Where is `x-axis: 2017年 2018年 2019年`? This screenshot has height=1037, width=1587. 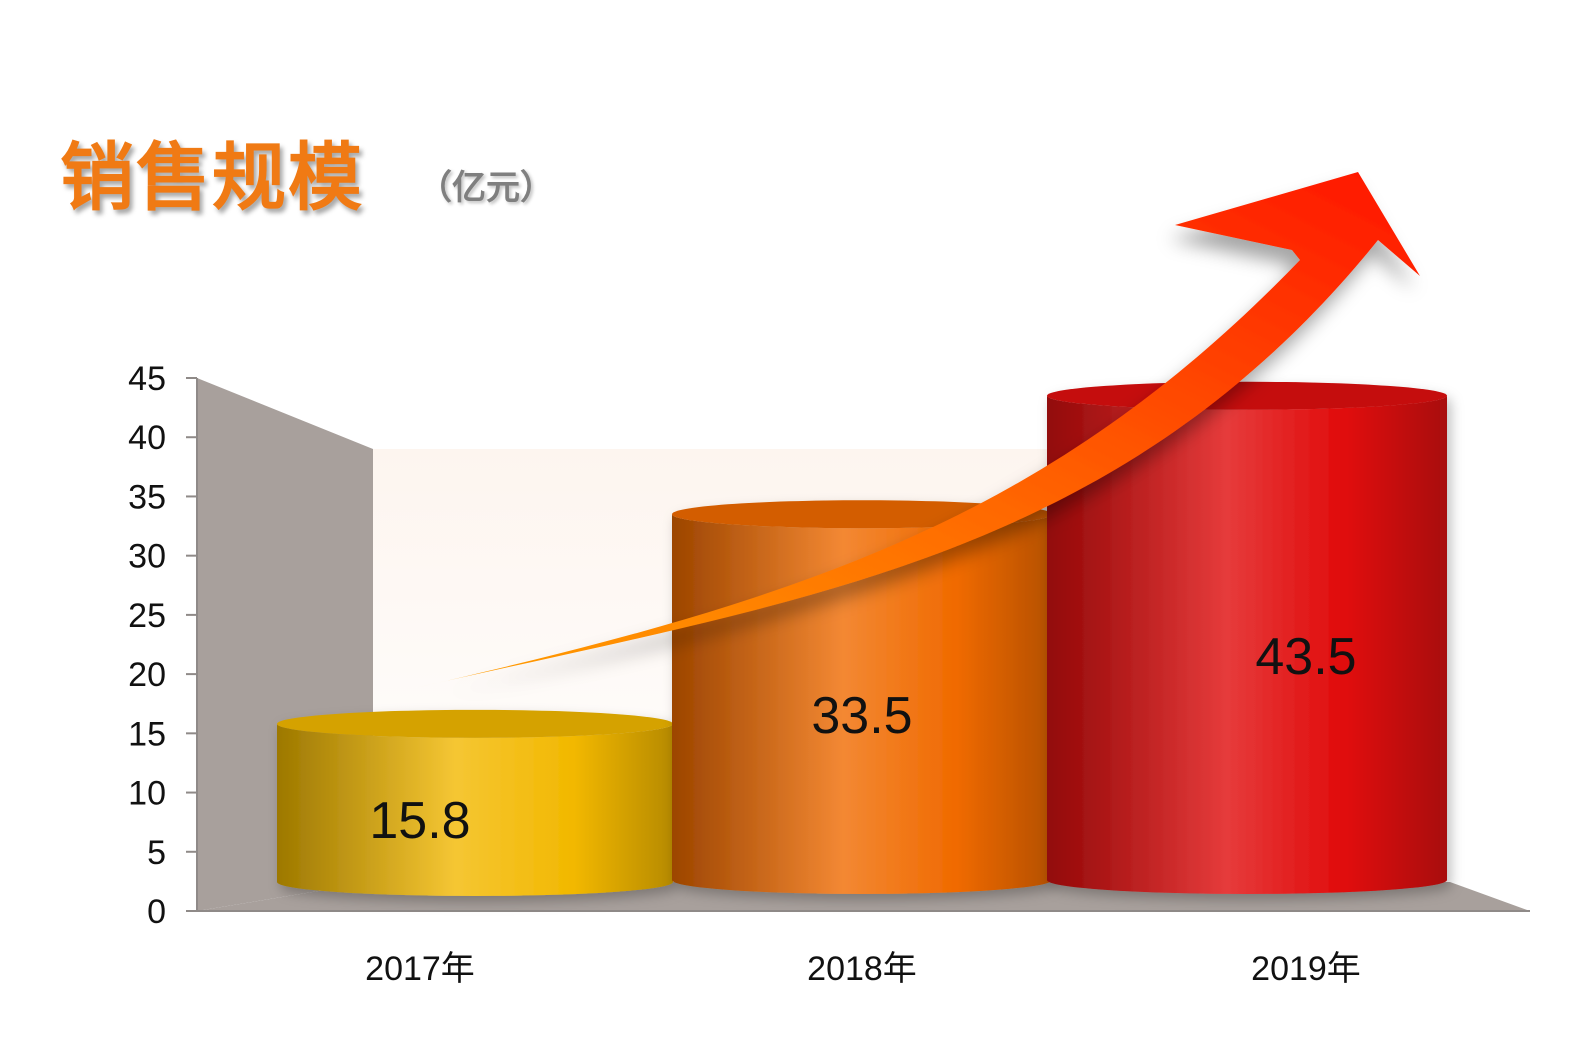
x-axis: 2017年 2018年 2019年 is located at coordinates (863, 969).